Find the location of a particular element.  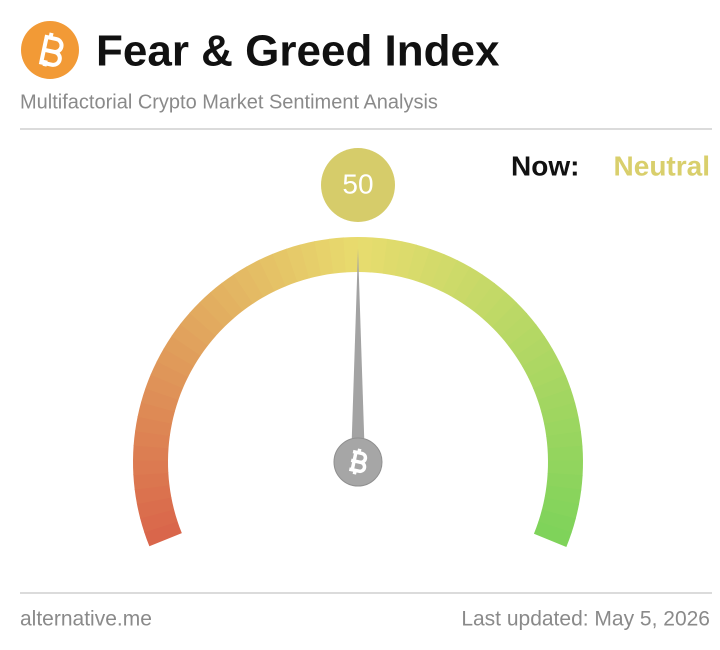

status: Neutral is located at coordinates (662, 165).